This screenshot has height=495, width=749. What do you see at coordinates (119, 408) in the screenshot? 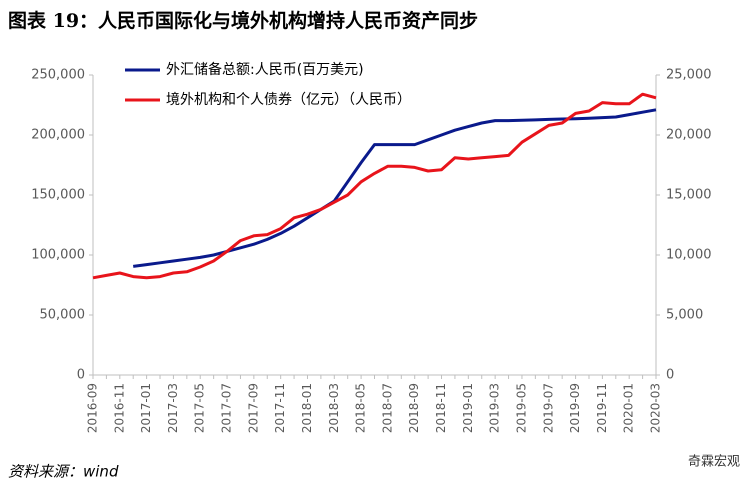
I see `x-tick-label: 2016-11` at bounding box center [119, 408].